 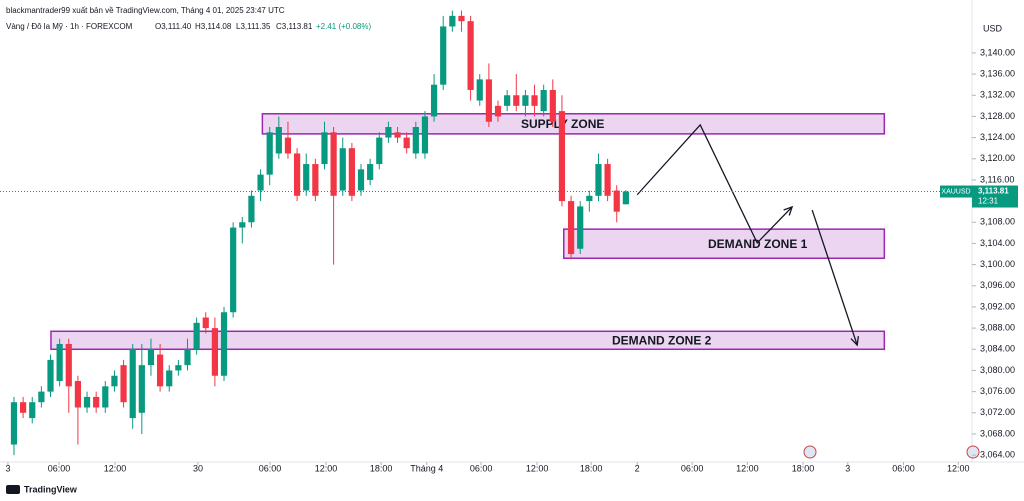 I want to click on y-tick-label: 3,072.00, so click(x=997, y=412).